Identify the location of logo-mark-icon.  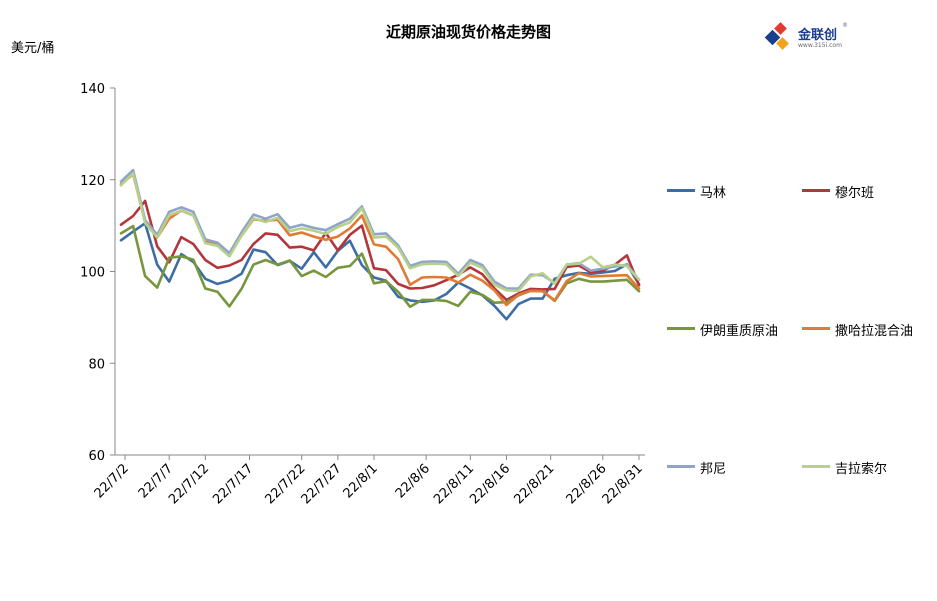
(776, 36).